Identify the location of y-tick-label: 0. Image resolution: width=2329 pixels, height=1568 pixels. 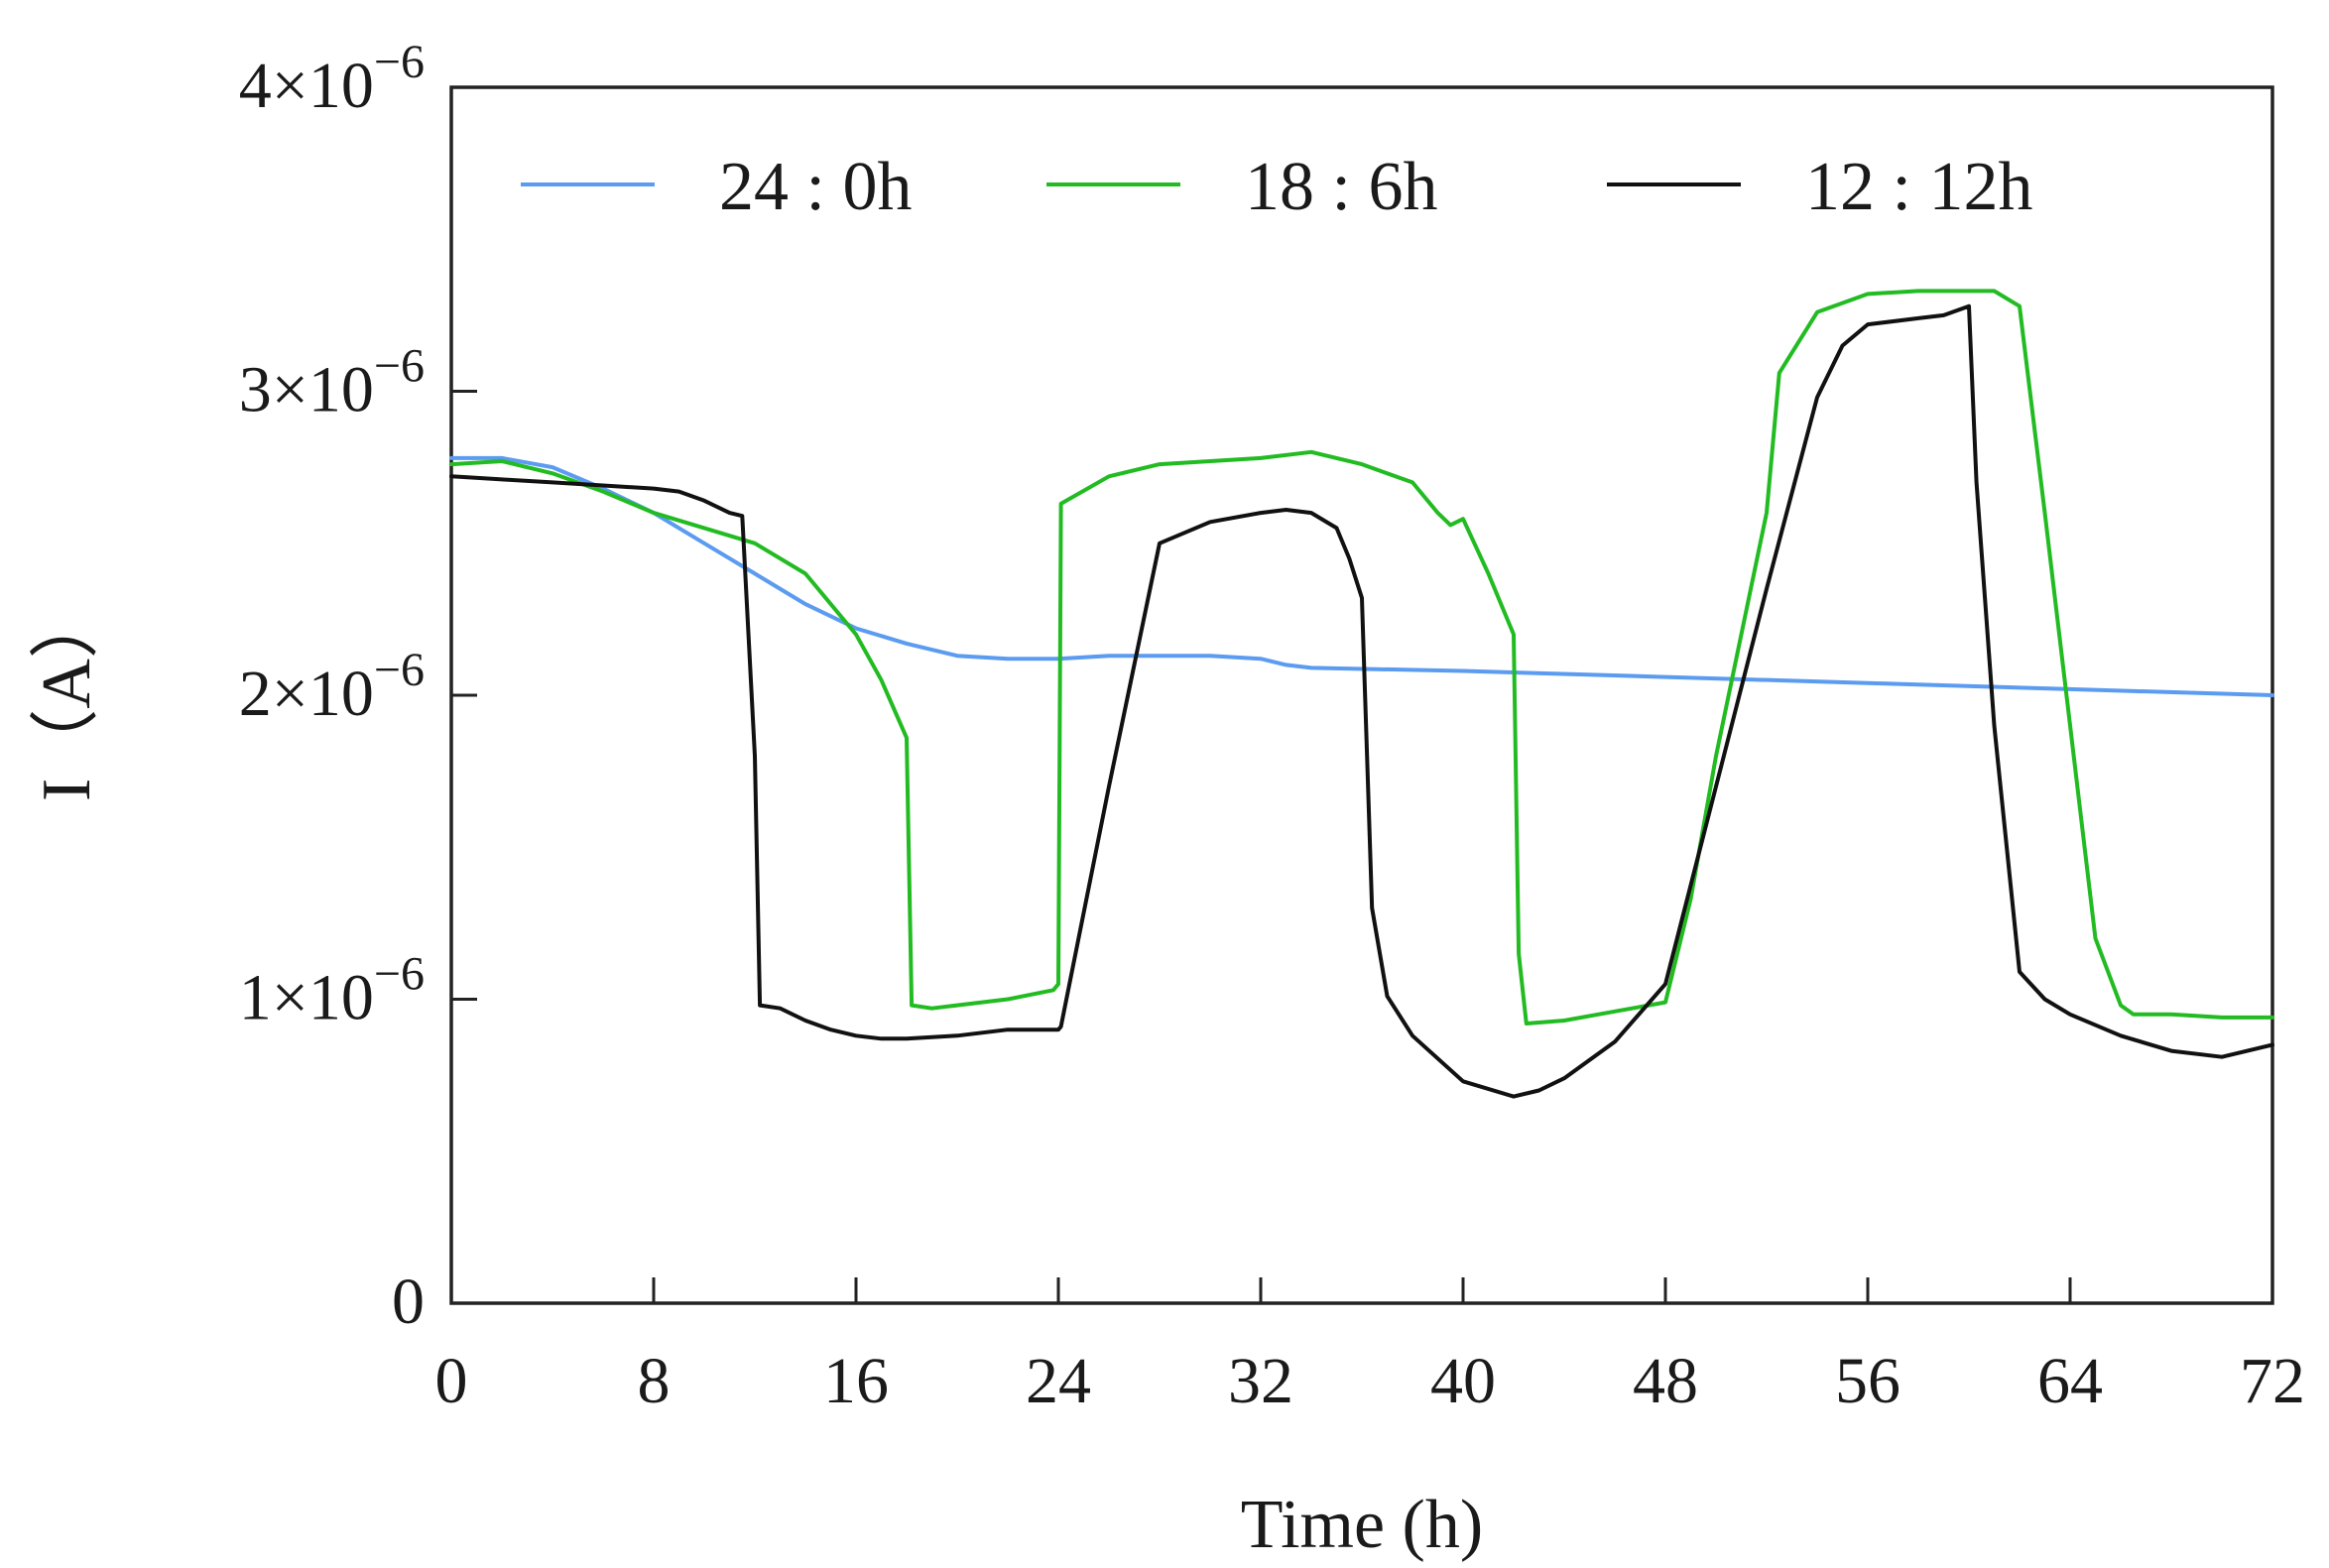
(408, 1302).